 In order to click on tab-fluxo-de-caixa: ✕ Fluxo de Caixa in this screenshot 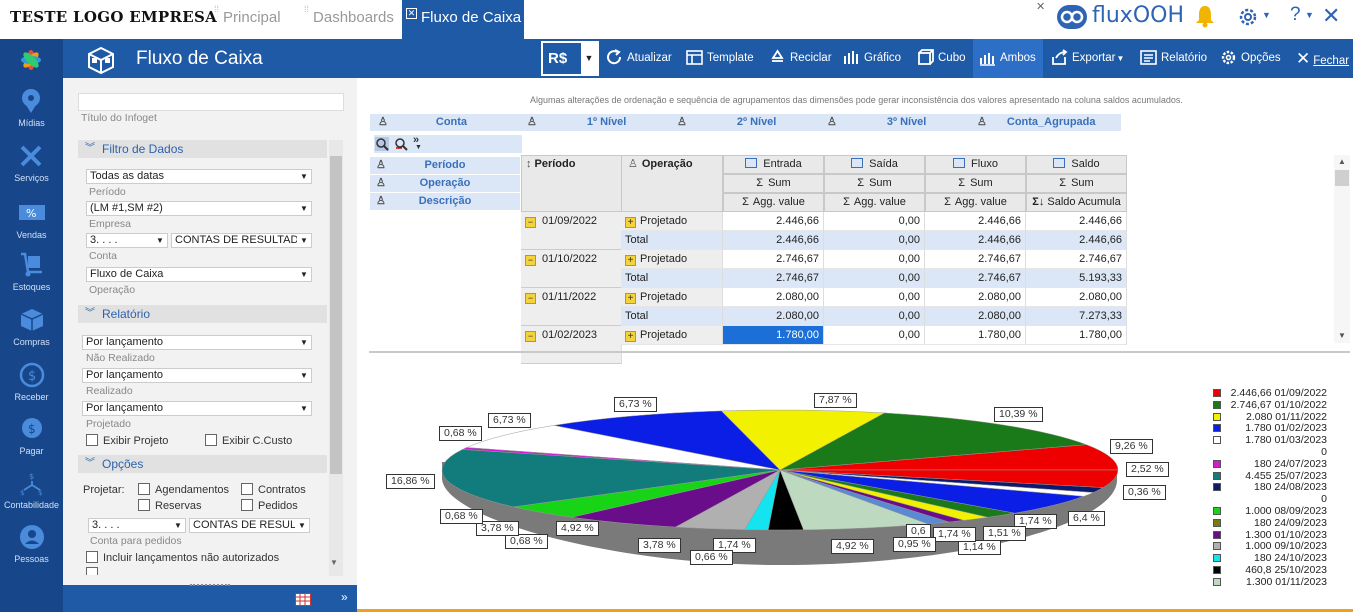, I will do `click(463, 19)`.